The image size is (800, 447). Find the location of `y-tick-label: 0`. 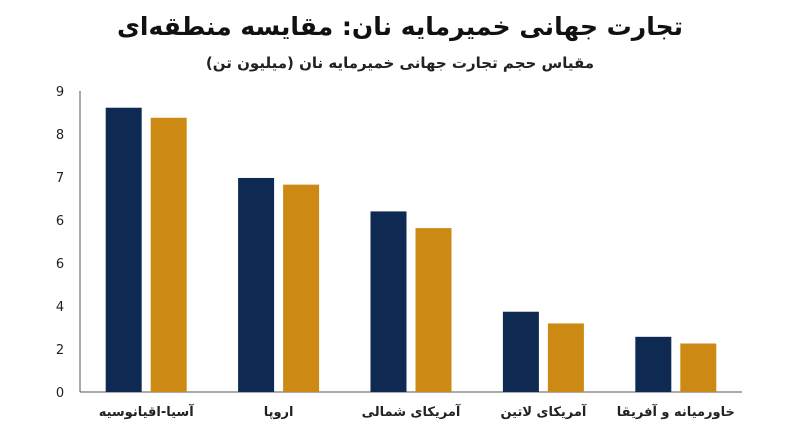

y-tick-label: 0 is located at coordinates (60, 393).